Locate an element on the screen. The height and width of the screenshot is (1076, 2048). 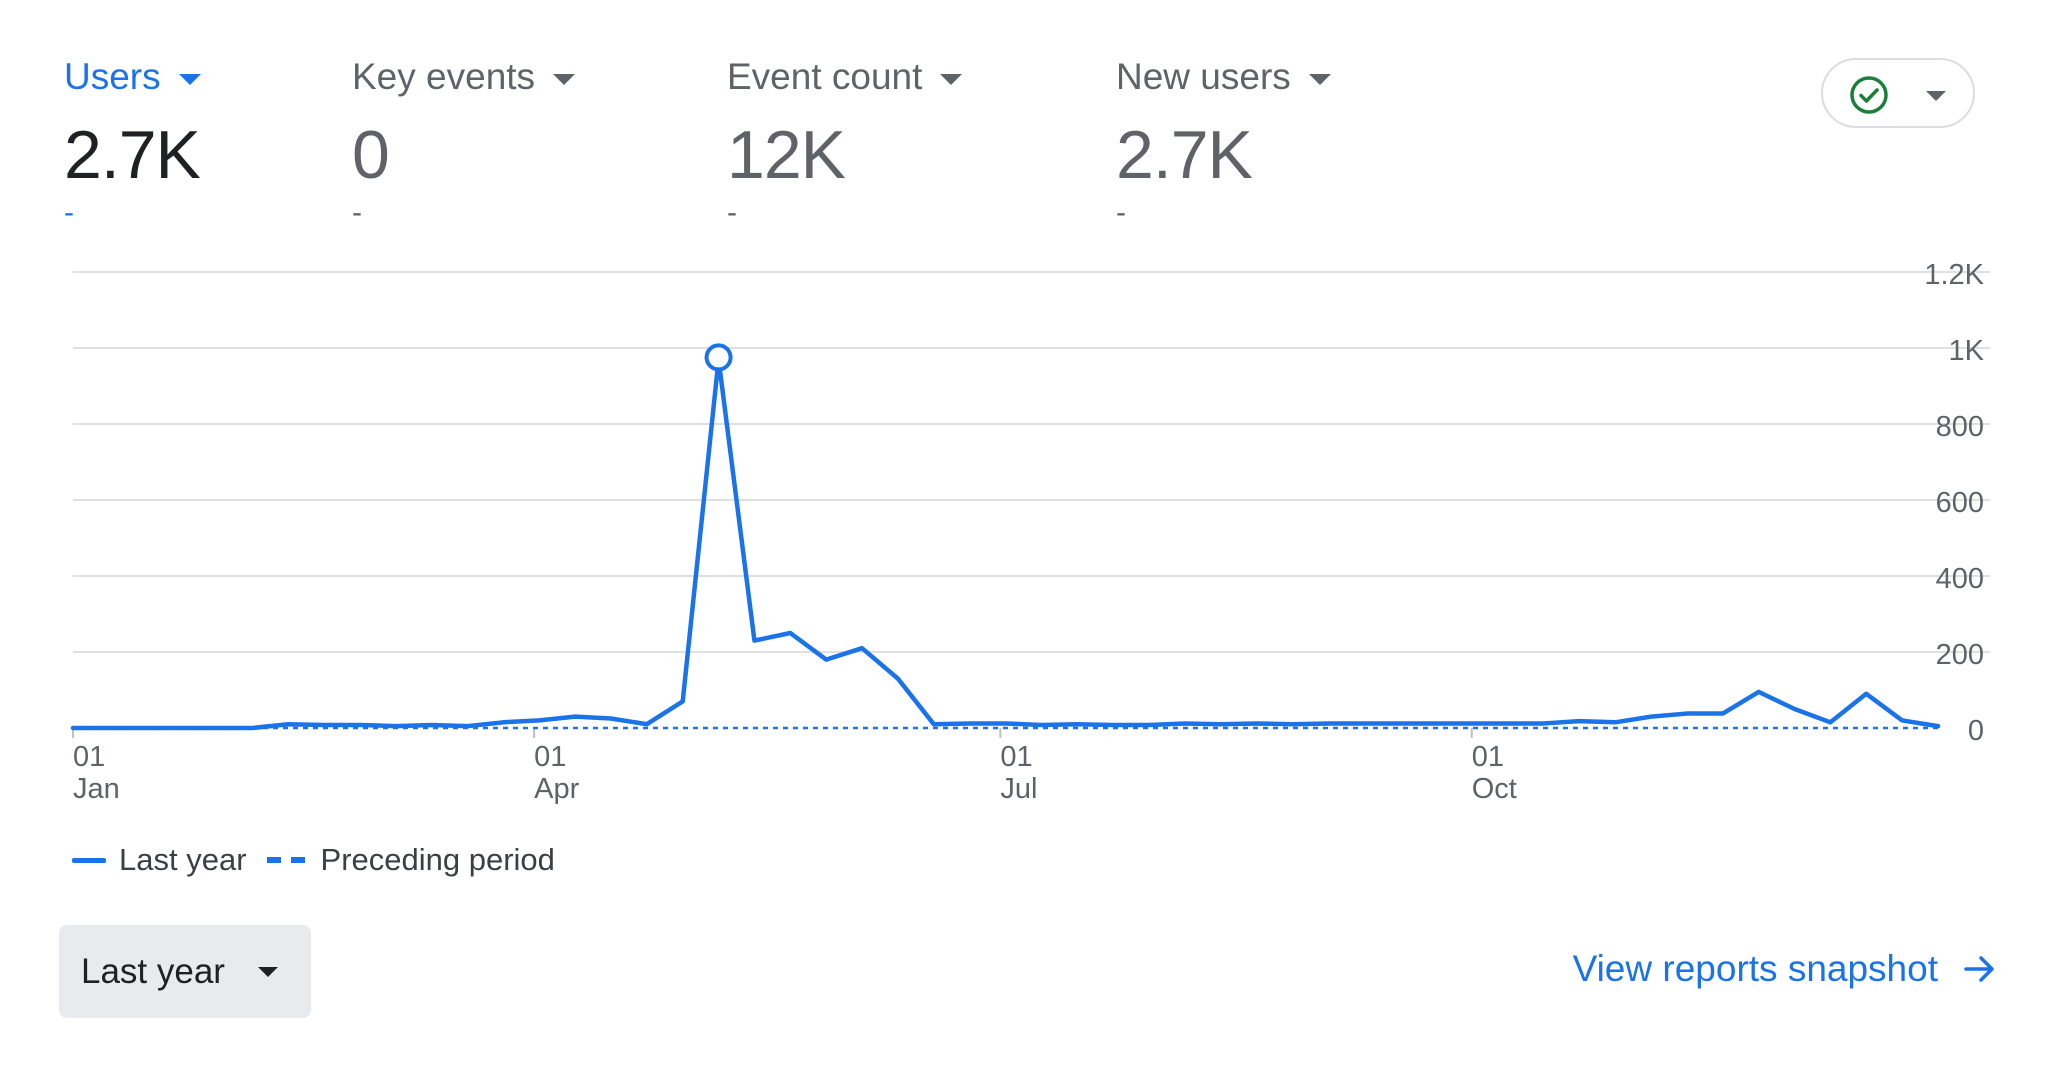
metric-users-header: Users is located at coordinates (132, 77).